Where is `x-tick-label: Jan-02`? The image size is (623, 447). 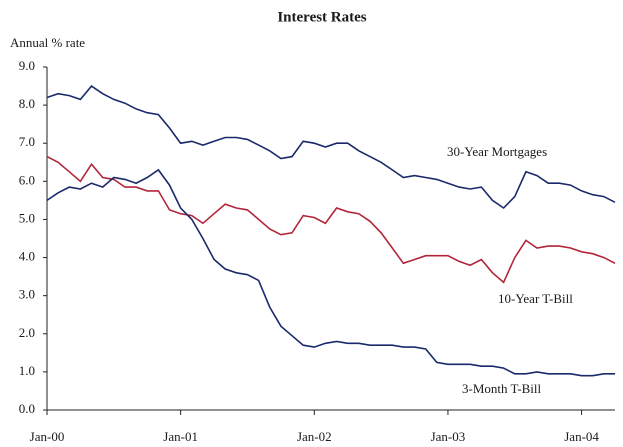
x-tick-label: Jan-02 is located at coordinates (314, 436).